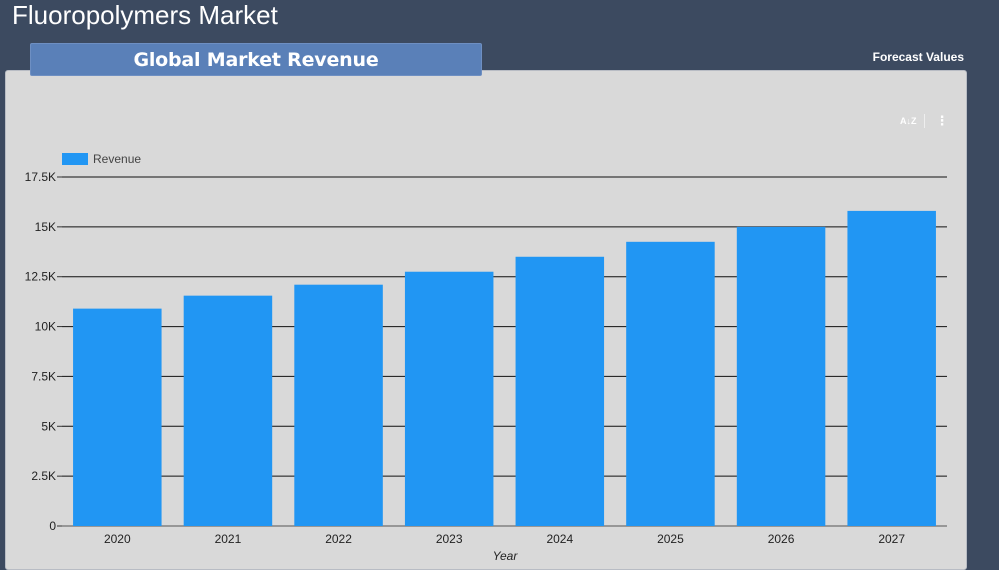 This screenshot has height=570, width=999. What do you see at coordinates (256, 59) in the screenshot?
I see `global-market-revenue-tab: Global Market Revenue` at bounding box center [256, 59].